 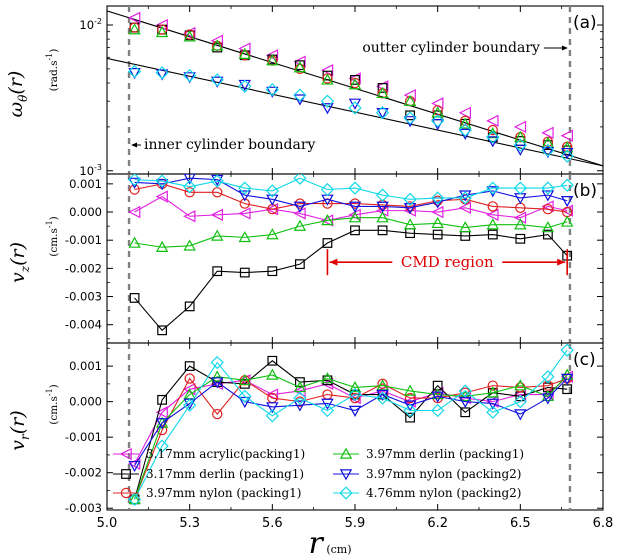 What do you see at coordinates (223, 493) in the screenshot?
I see `legend-label: 3.97mm nylon (packing1)` at bounding box center [223, 493].